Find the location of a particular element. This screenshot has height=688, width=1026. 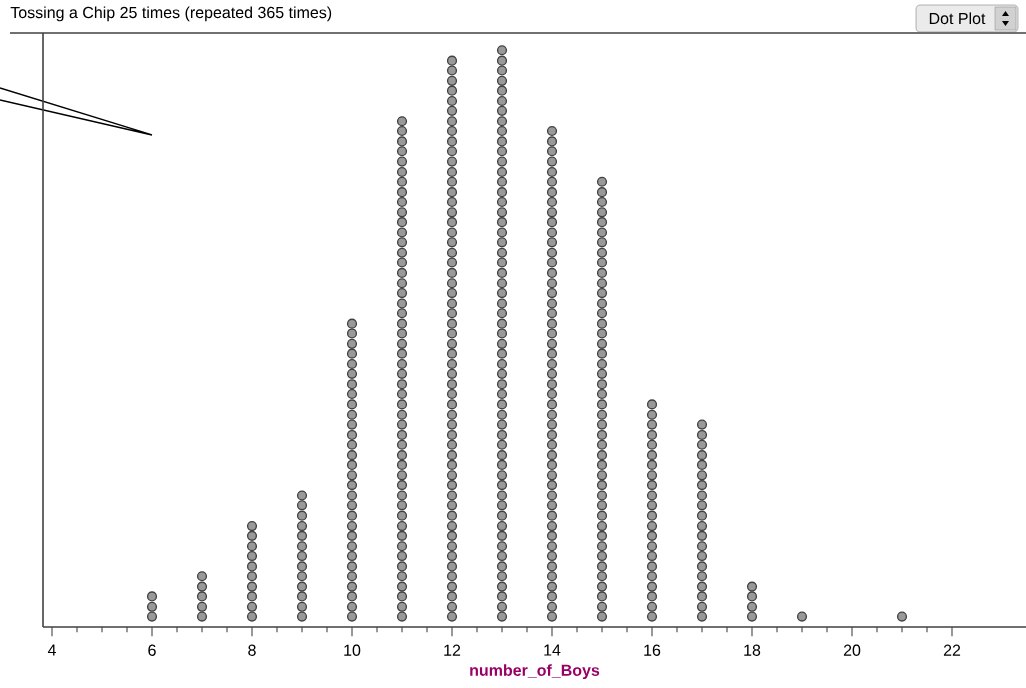

x-axis-title: number_of_Boys is located at coordinates (535, 672).